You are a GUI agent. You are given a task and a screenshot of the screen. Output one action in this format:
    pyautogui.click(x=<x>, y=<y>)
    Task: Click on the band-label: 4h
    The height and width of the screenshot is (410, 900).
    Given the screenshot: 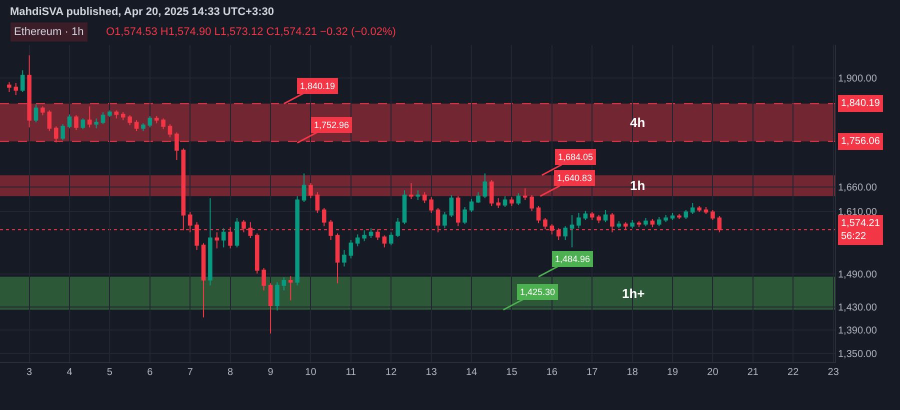 What is the action you would take?
    pyautogui.click(x=638, y=122)
    